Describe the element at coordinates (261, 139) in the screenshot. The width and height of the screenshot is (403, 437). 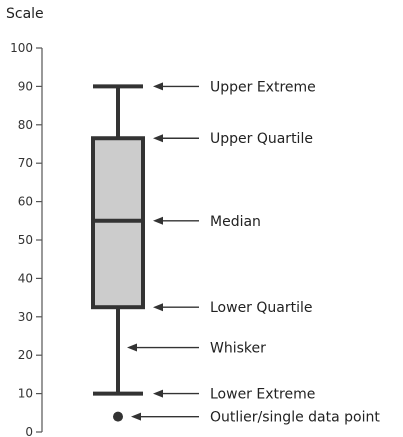
I see `annotation-label: Upper Quartile` at that location.